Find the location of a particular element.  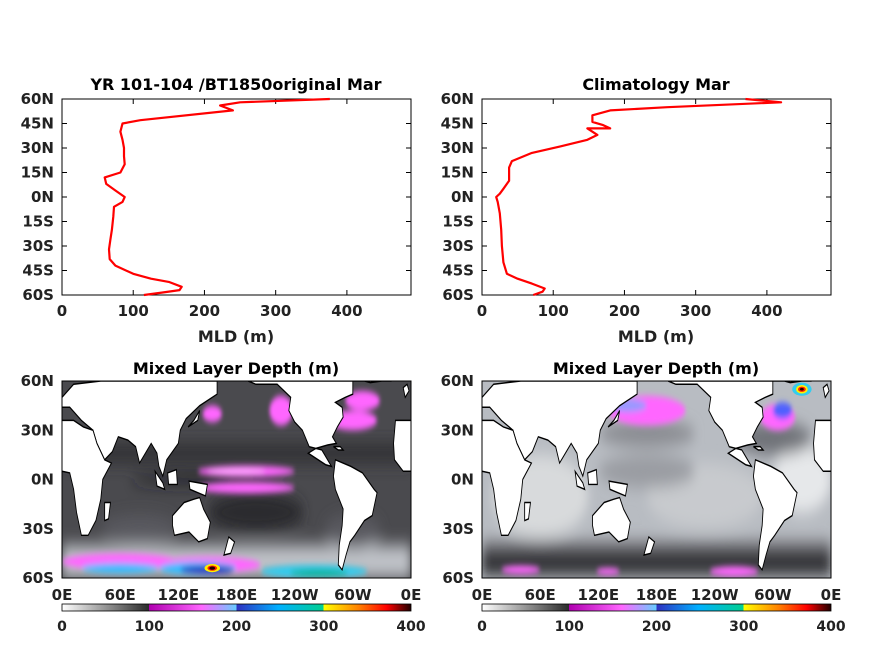

plot-title: Climatology Mar is located at coordinates (655, 84).